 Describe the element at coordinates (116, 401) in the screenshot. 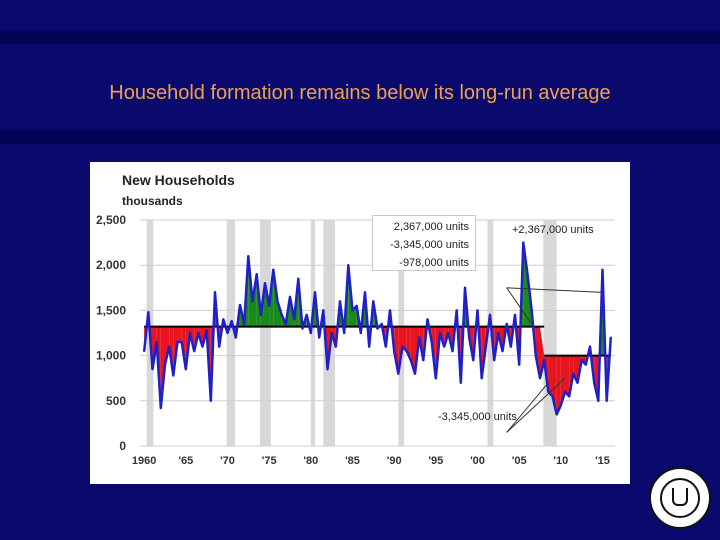

I see `y-tick-label: 500` at that location.